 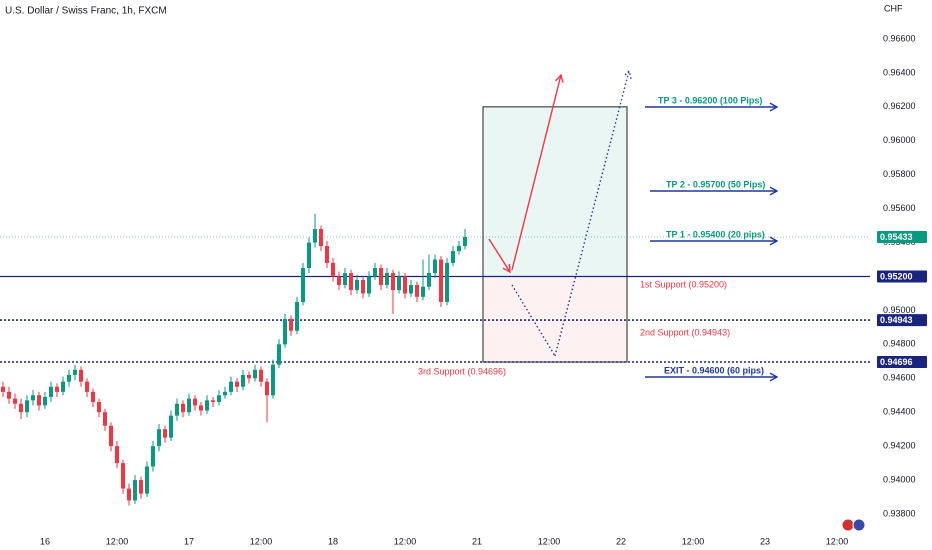 I want to click on y-tick-label: 0.93800, so click(x=899, y=513).